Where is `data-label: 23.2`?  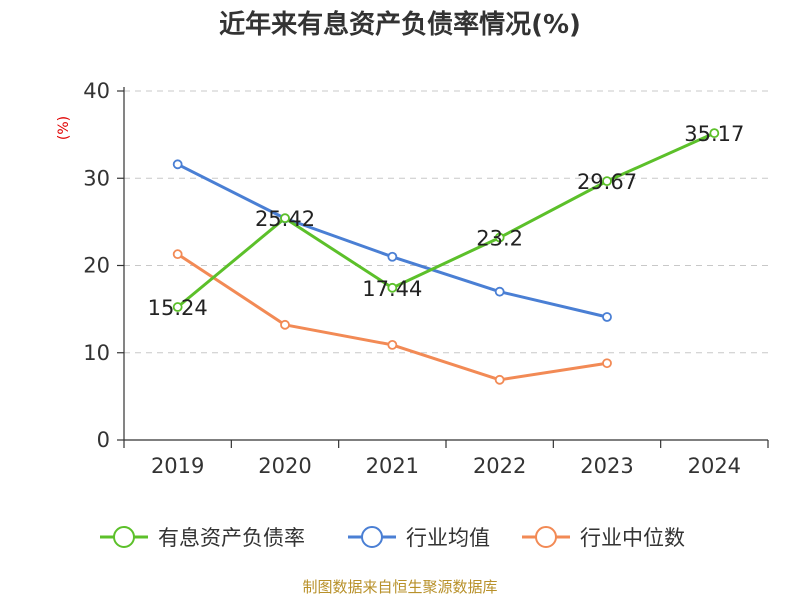 data-label: 23.2 is located at coordinates (499, 239).